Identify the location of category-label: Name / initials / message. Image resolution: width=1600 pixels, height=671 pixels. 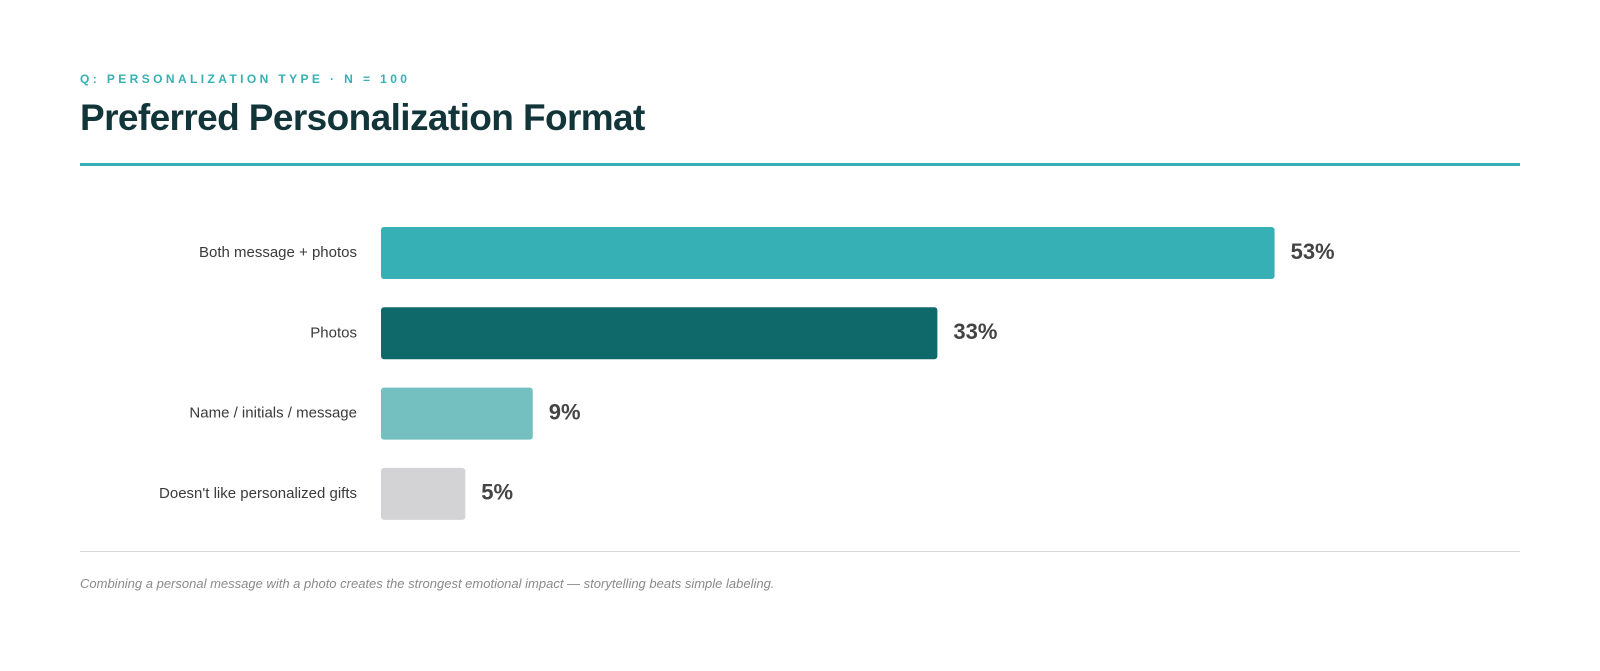
(273, 413).